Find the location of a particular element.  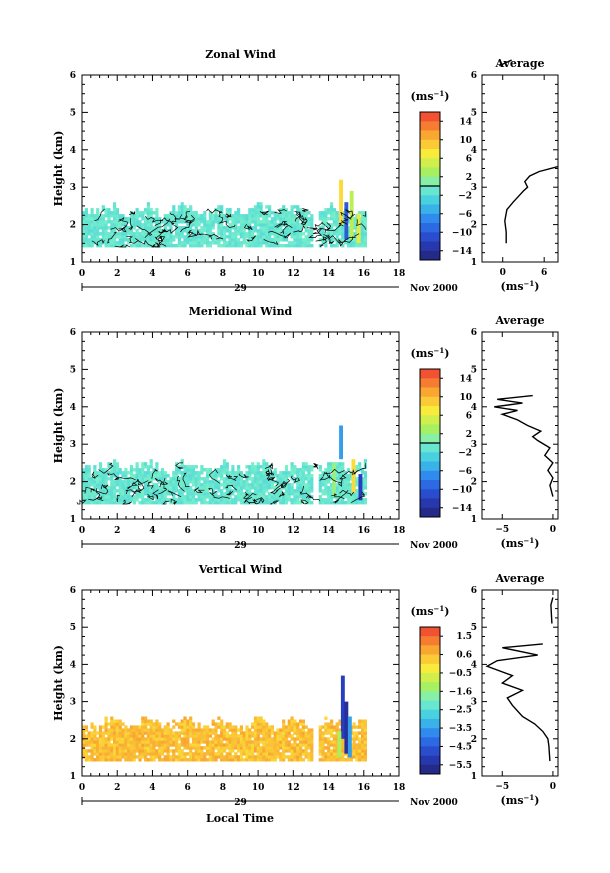

average-units: (ms−1) is located at coordinates (519, 800).